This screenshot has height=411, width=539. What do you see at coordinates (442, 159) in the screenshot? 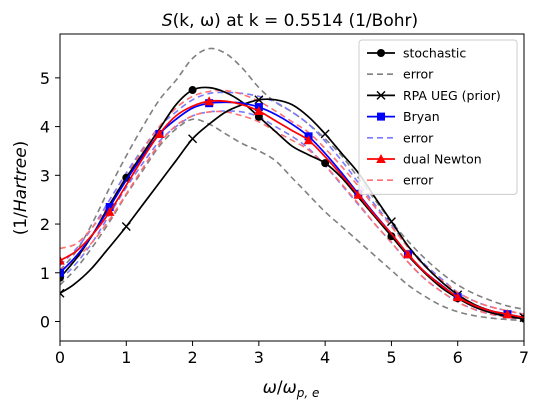
I see `legend-label: dual Newton` at bounding box center [442, 159].